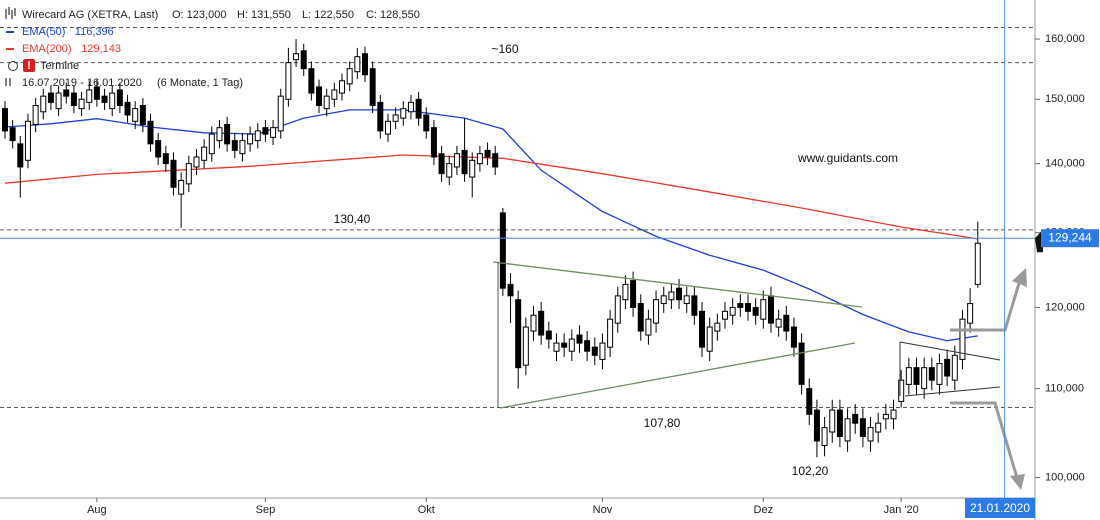 This screenshot has height=520, width=1100. What do you see at coordinates (847, 158) in the screenshot?
I see `annotation: www.guidants.com` at bounding box center [847, 158].